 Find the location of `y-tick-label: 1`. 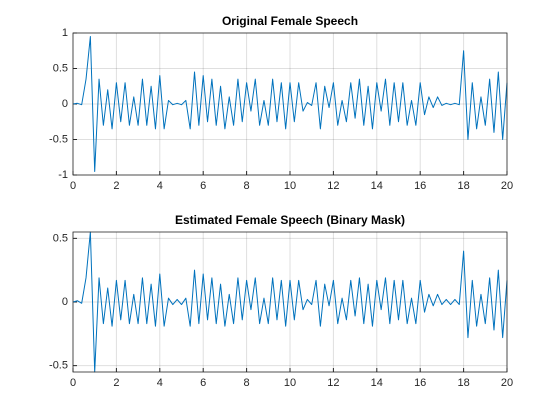

y-tick-label: 1 is located at coordinates (65, 33).